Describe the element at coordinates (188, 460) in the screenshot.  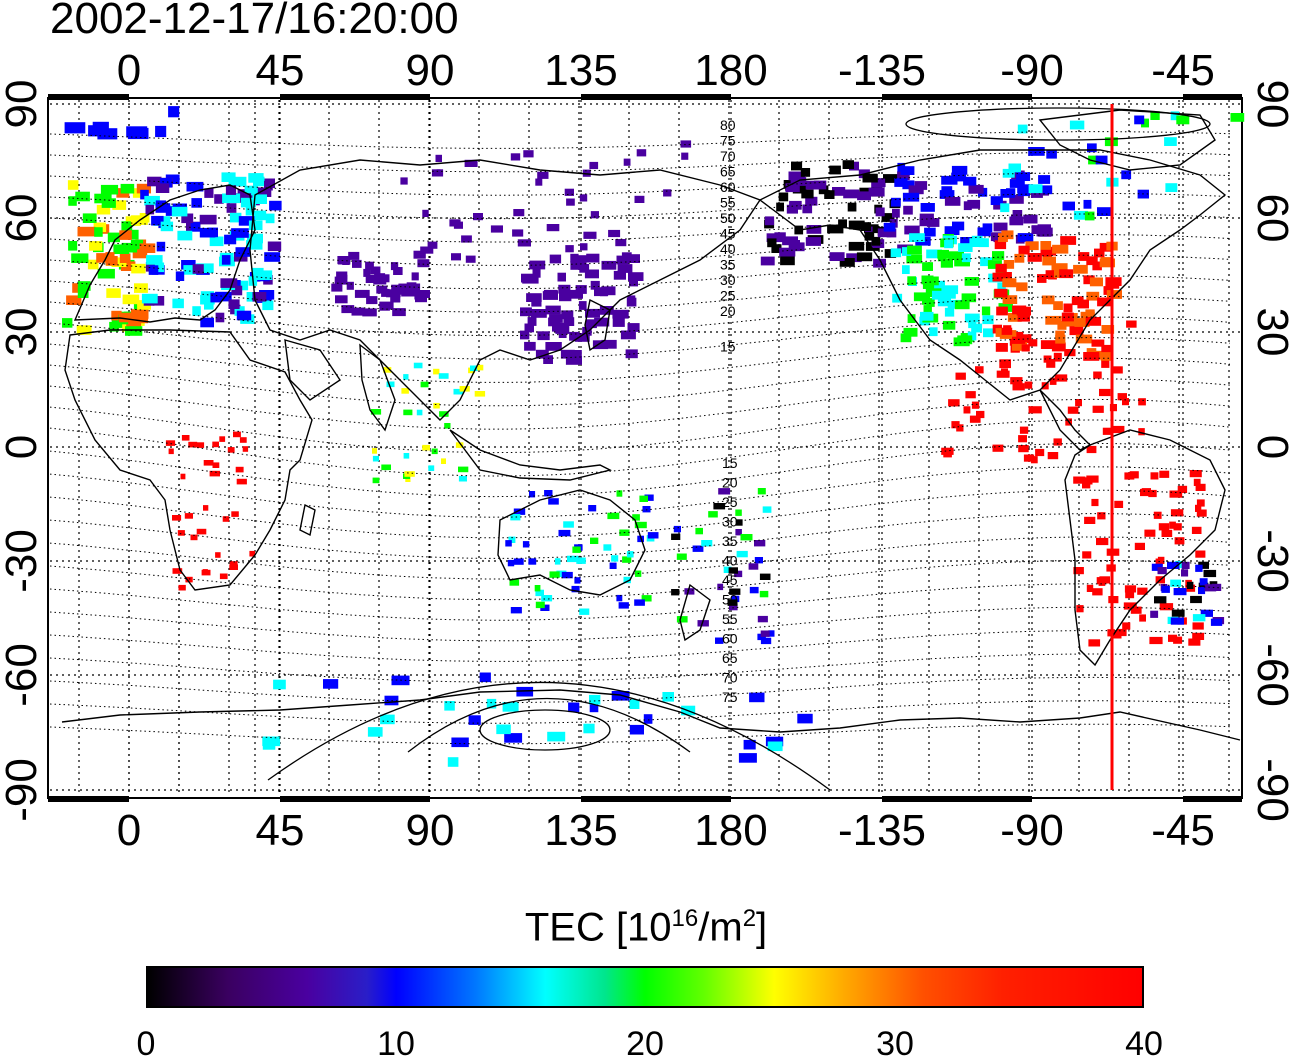
I see `africa-coast` at that location.